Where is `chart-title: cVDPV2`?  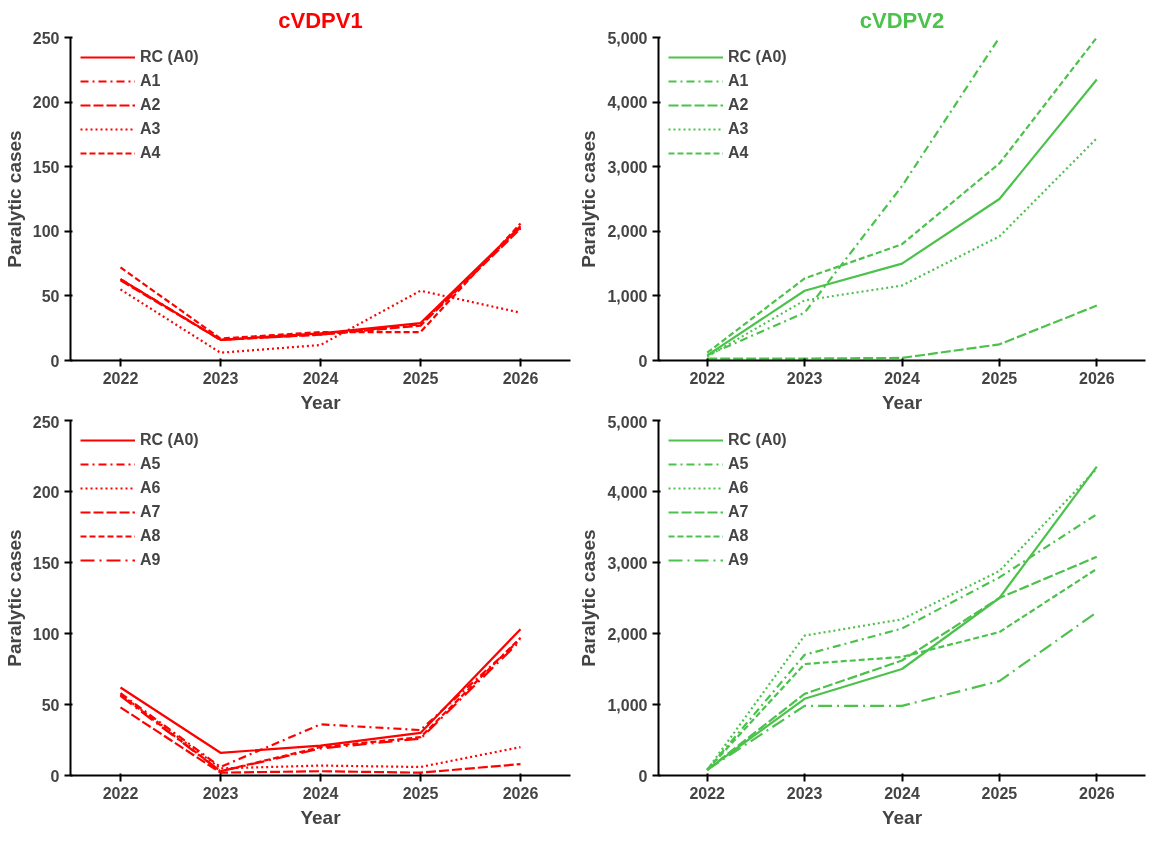 chart-title: cVDPV2 is located at coordinates (902, 20).